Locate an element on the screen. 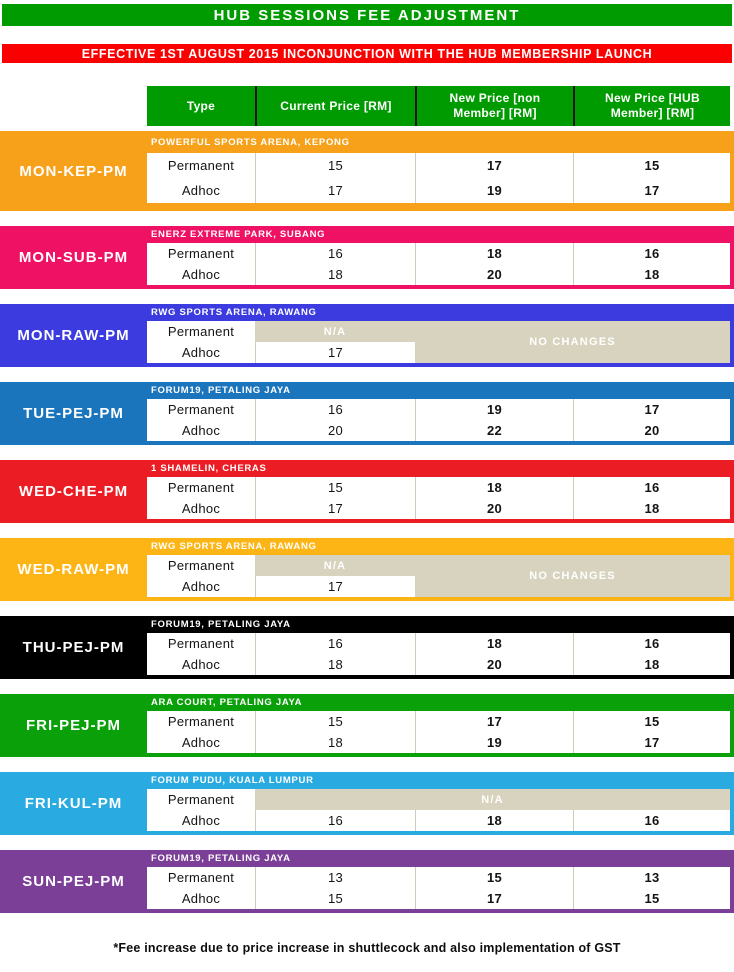 This screenshot has height=972, width=734. price-grid: Permanent 15 17 15 Adhoc 17 19 17 is located at coordinates (438, 178).